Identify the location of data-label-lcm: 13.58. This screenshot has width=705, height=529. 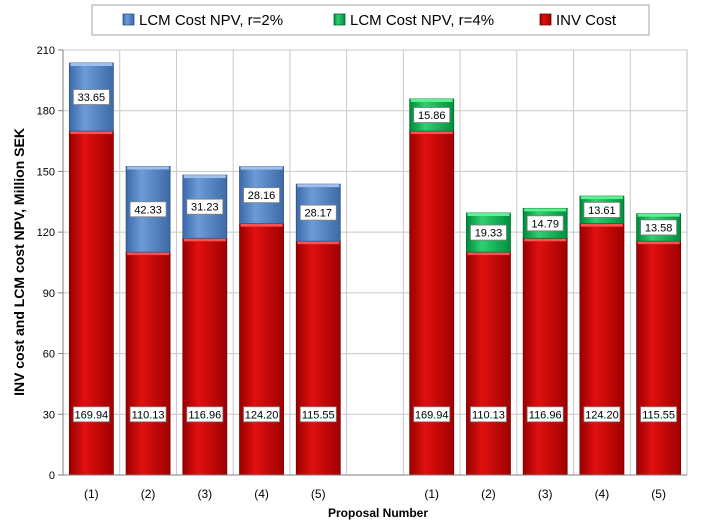
(659, 228).